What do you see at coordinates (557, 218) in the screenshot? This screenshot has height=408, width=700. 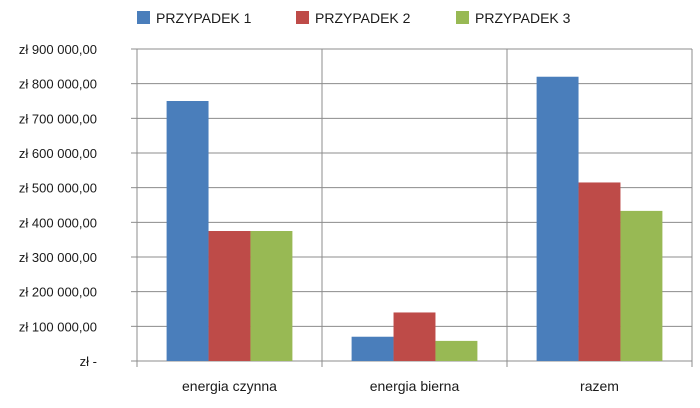 I see `bar-1-razem` at bounding box center [557, 218].